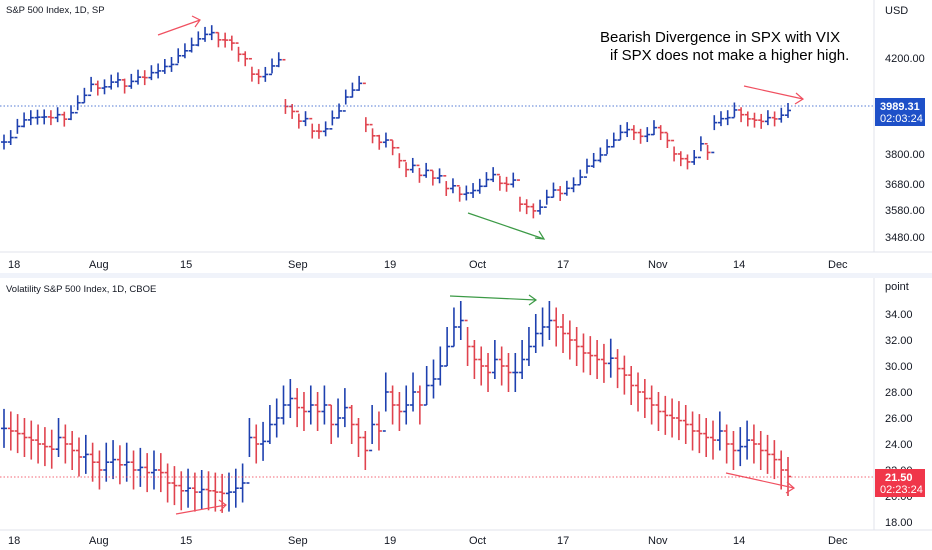  I want to click on spx-last-price-badge: 3989.31 02:03:24, so click(900, 112).